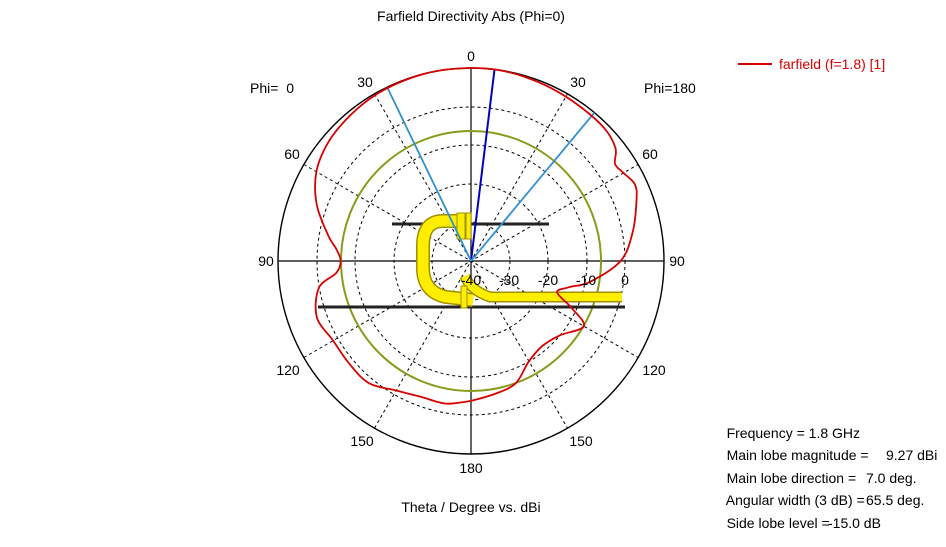  I want to click on antenna-stub-lower, so click(464, 297).